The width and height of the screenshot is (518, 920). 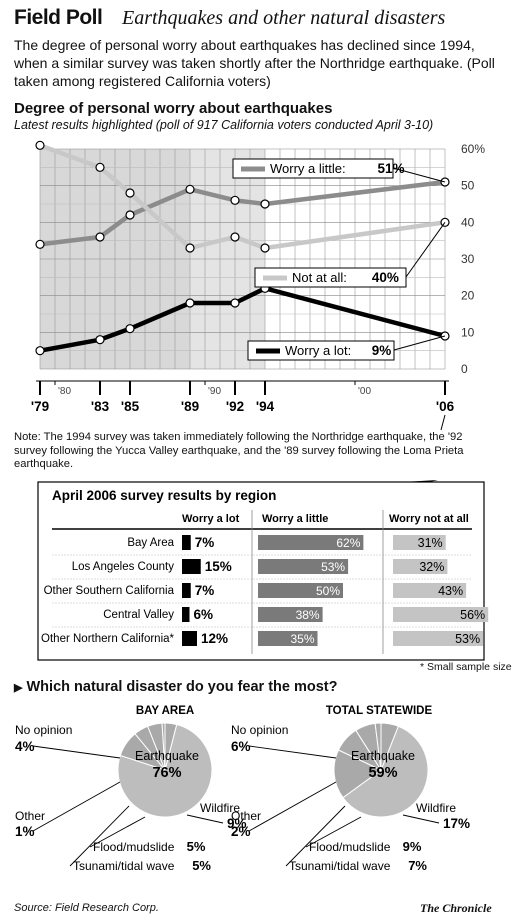 I want to click on column-header: Worry not at all, so click(x=429, y=519).